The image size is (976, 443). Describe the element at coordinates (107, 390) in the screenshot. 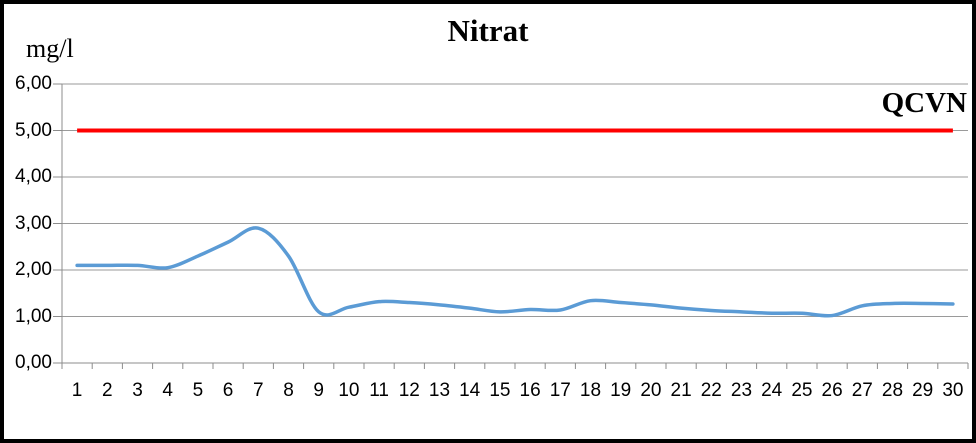

I see `x-tick-label: 2` at that location.